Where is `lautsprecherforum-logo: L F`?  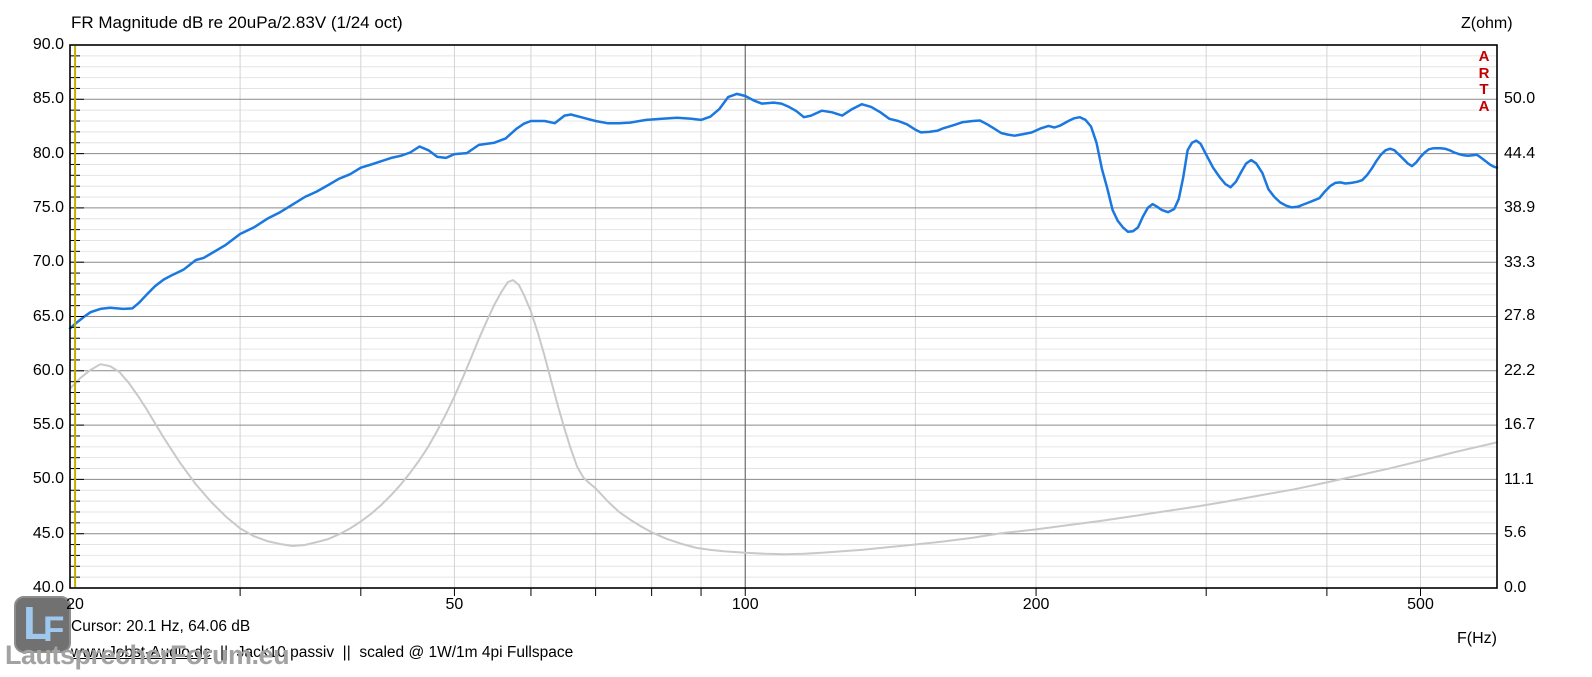
lautsprecherforum-logo: L F is located at coordinates (42, 624).